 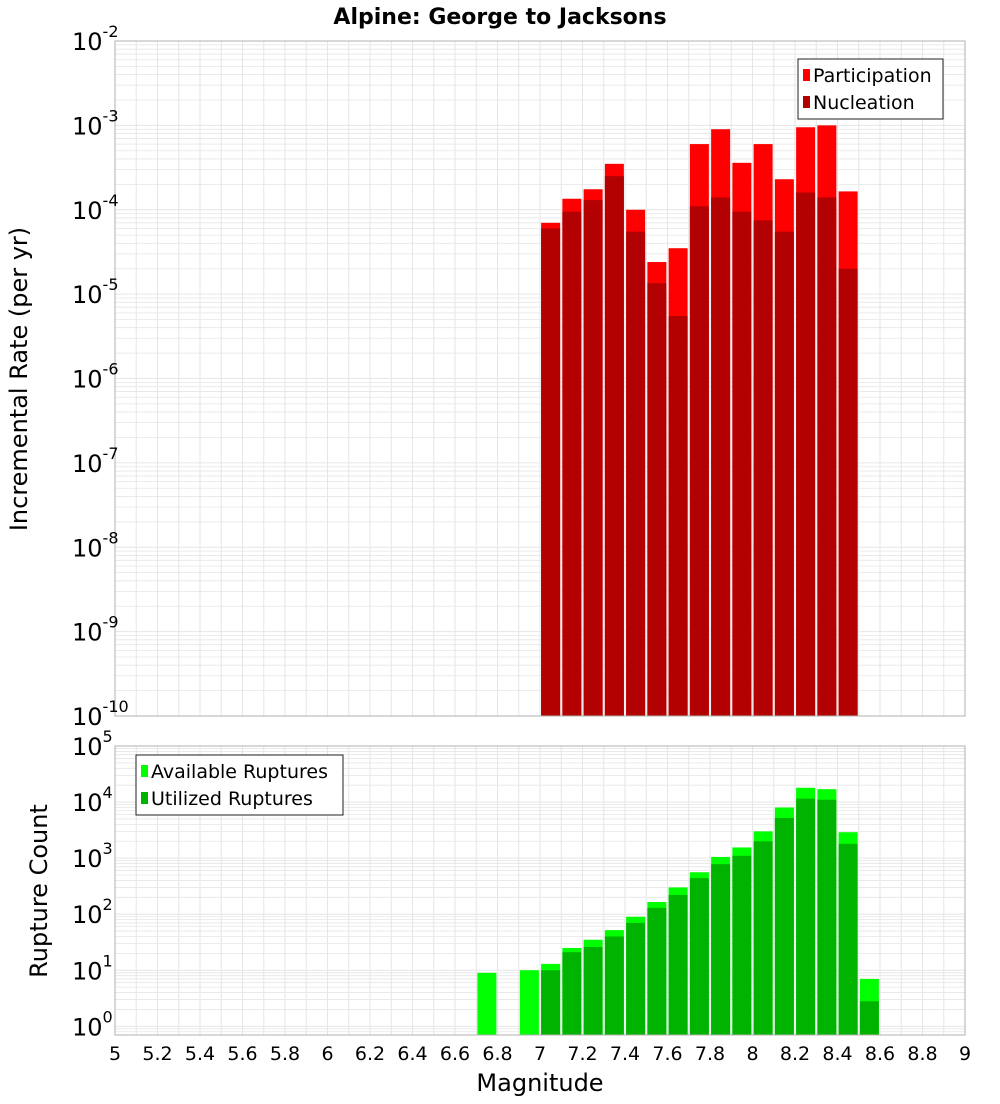 I want to click on bottom-y-tick-exponent: 1, so click(x=108, y=960).